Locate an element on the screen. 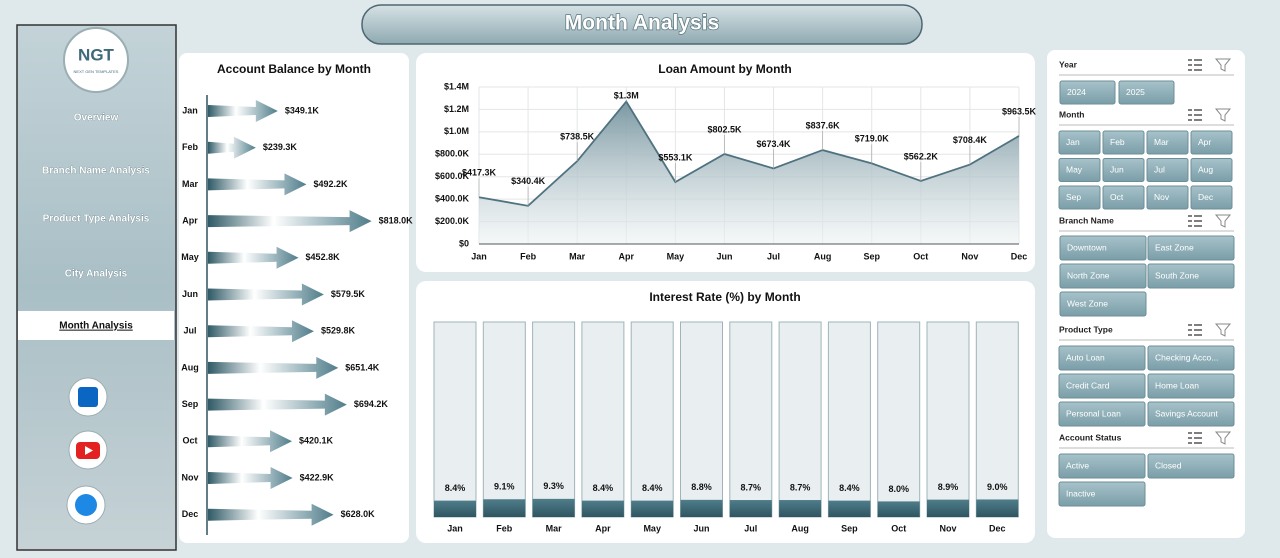  data-label: $651.4K is located at coordinates (362, 367).